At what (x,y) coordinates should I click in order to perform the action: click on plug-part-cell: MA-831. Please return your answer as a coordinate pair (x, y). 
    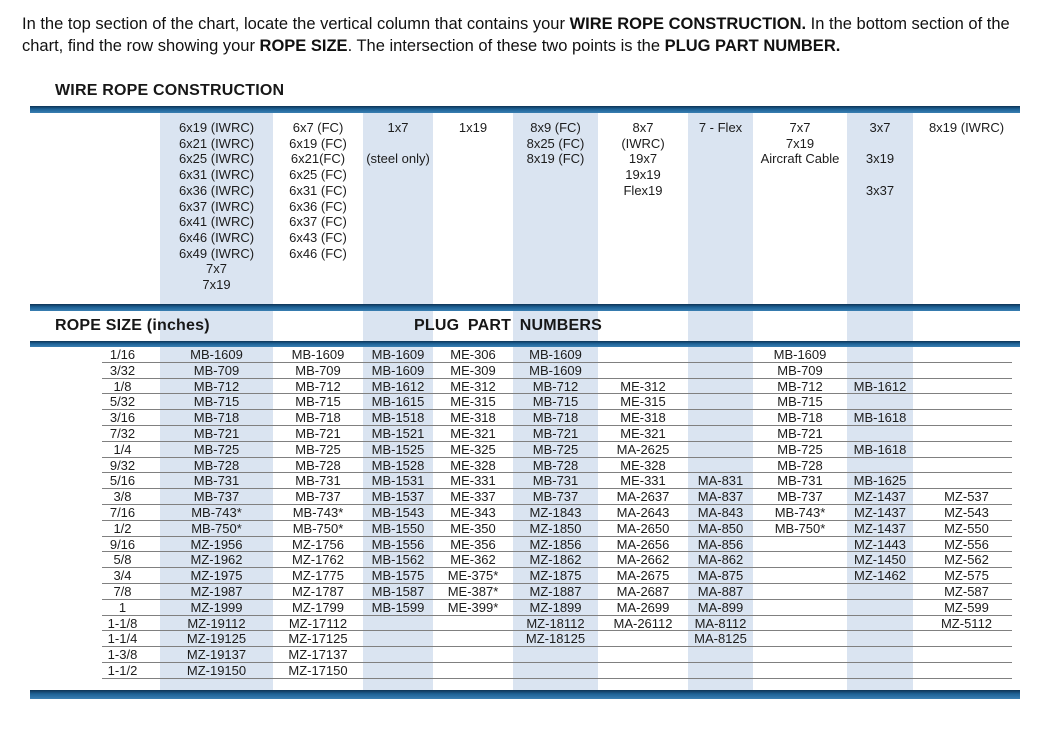
    Looking at the image, I should click on (720, 481).